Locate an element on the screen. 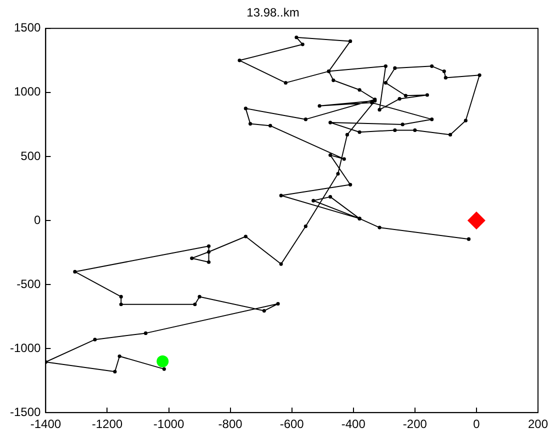 This screenshot has height=442, width=558. x-tick-label: -1200 is located at coordinates (107, 424).